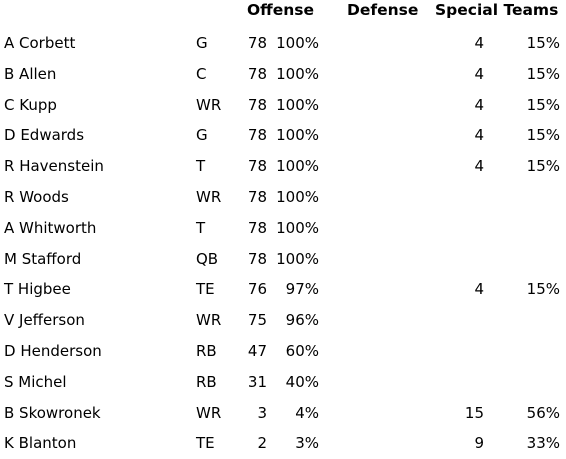  I want to click on table-row: B Allen C 78 100% 4 15%, so click(283, 74).